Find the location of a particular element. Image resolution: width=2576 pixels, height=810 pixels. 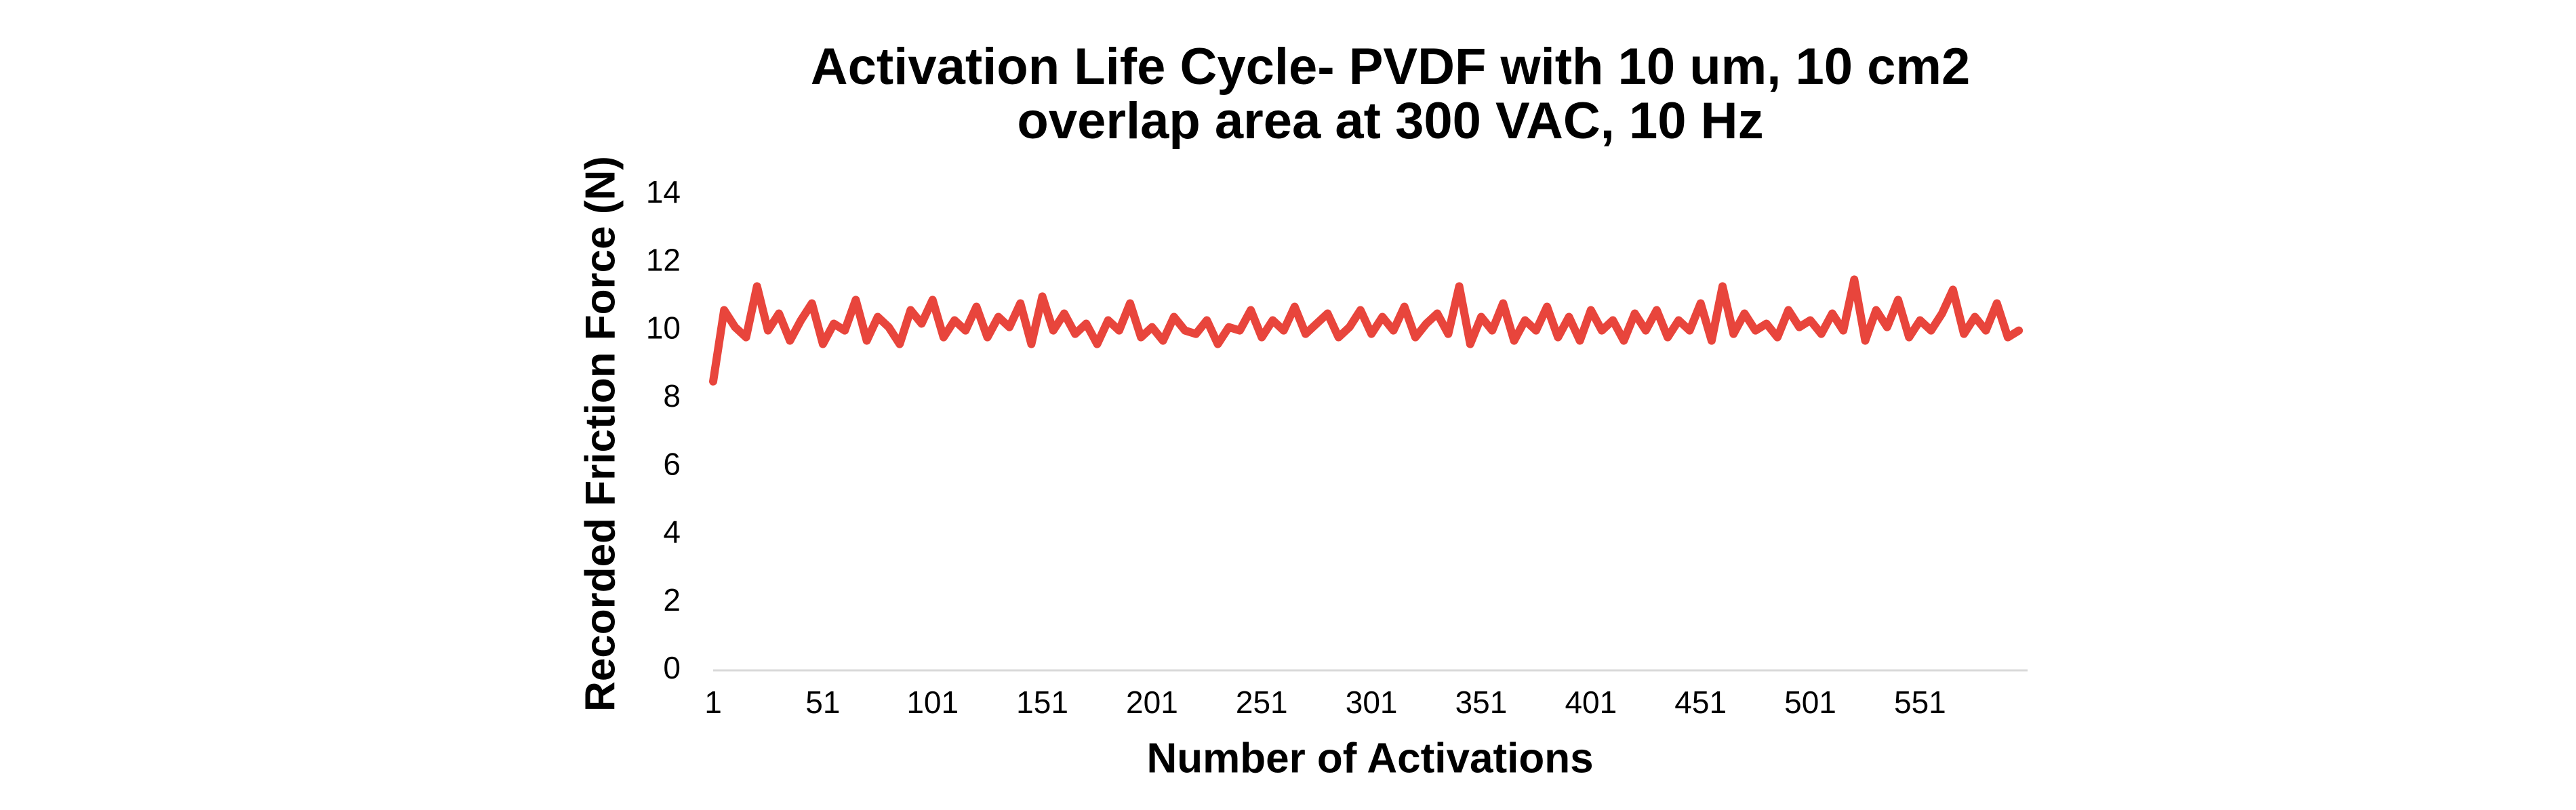

x-tick-label: 201 is located at coordinates (1152, 702).